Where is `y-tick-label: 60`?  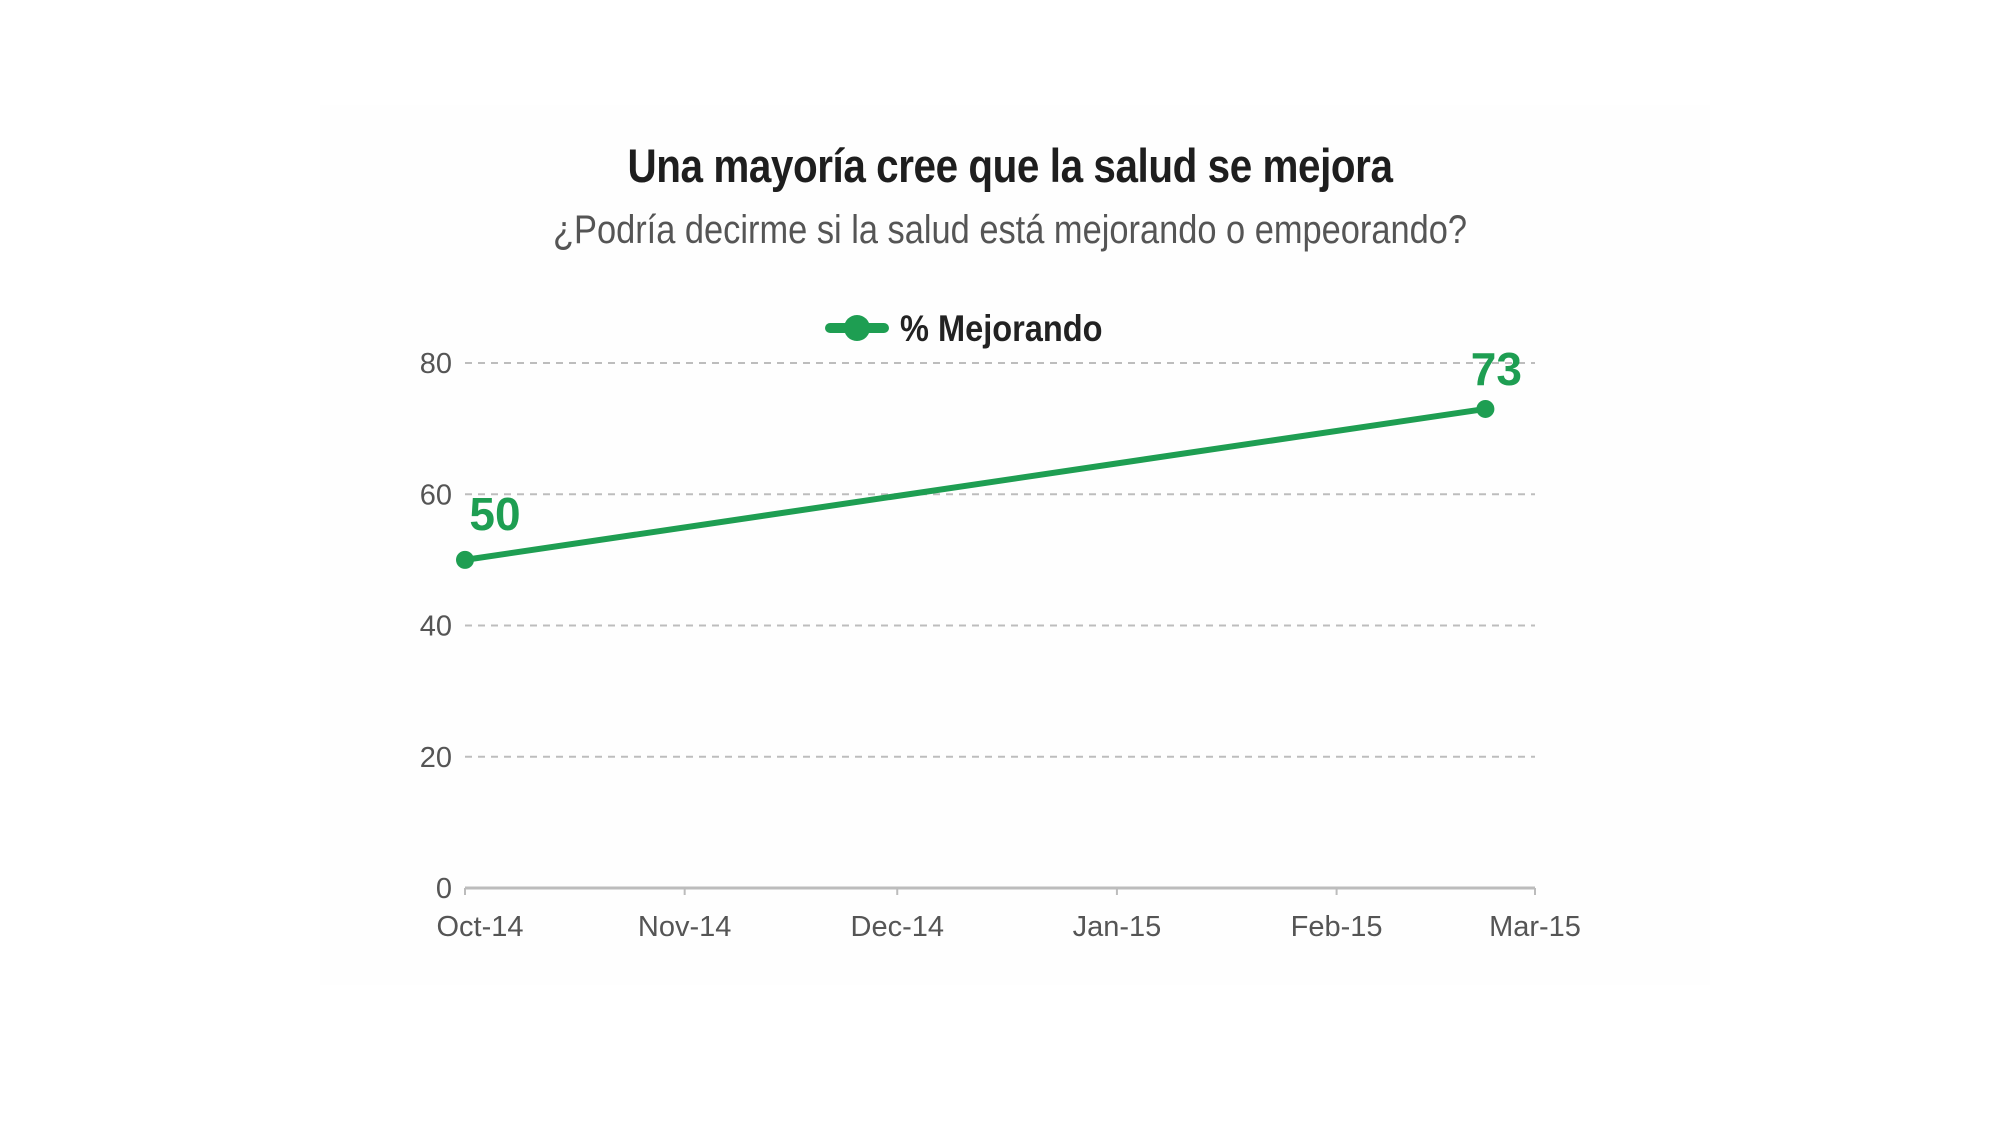
y-tick-label: 60 is located at coordinates (436, 495).